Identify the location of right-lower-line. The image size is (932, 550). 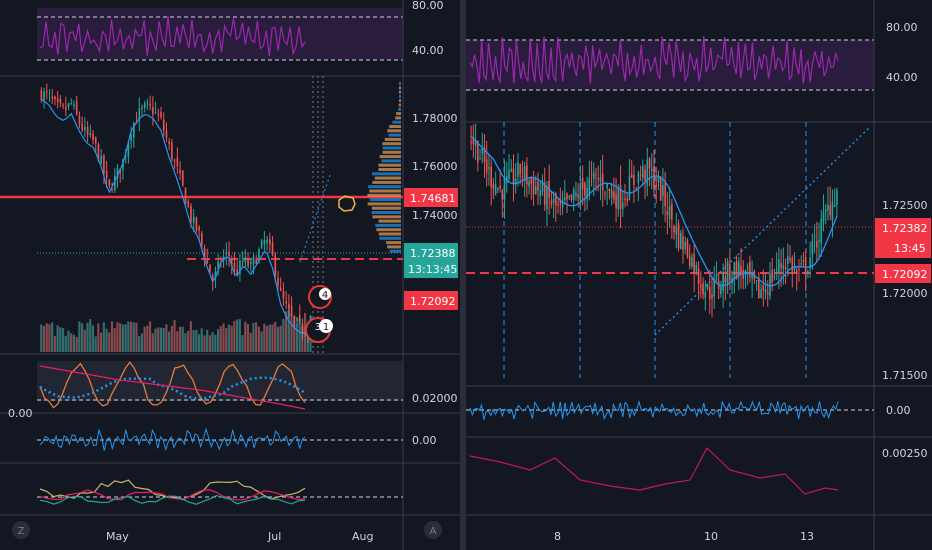
(654, 471).